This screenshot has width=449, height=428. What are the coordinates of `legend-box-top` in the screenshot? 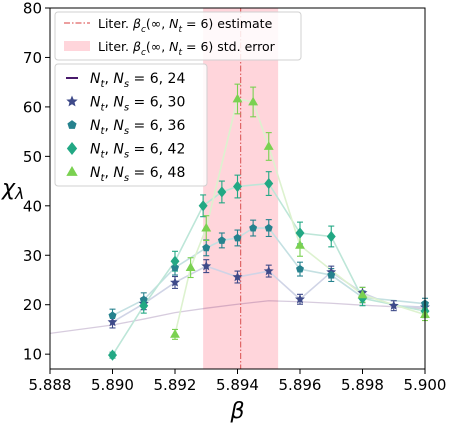 It's located at (178, 36).